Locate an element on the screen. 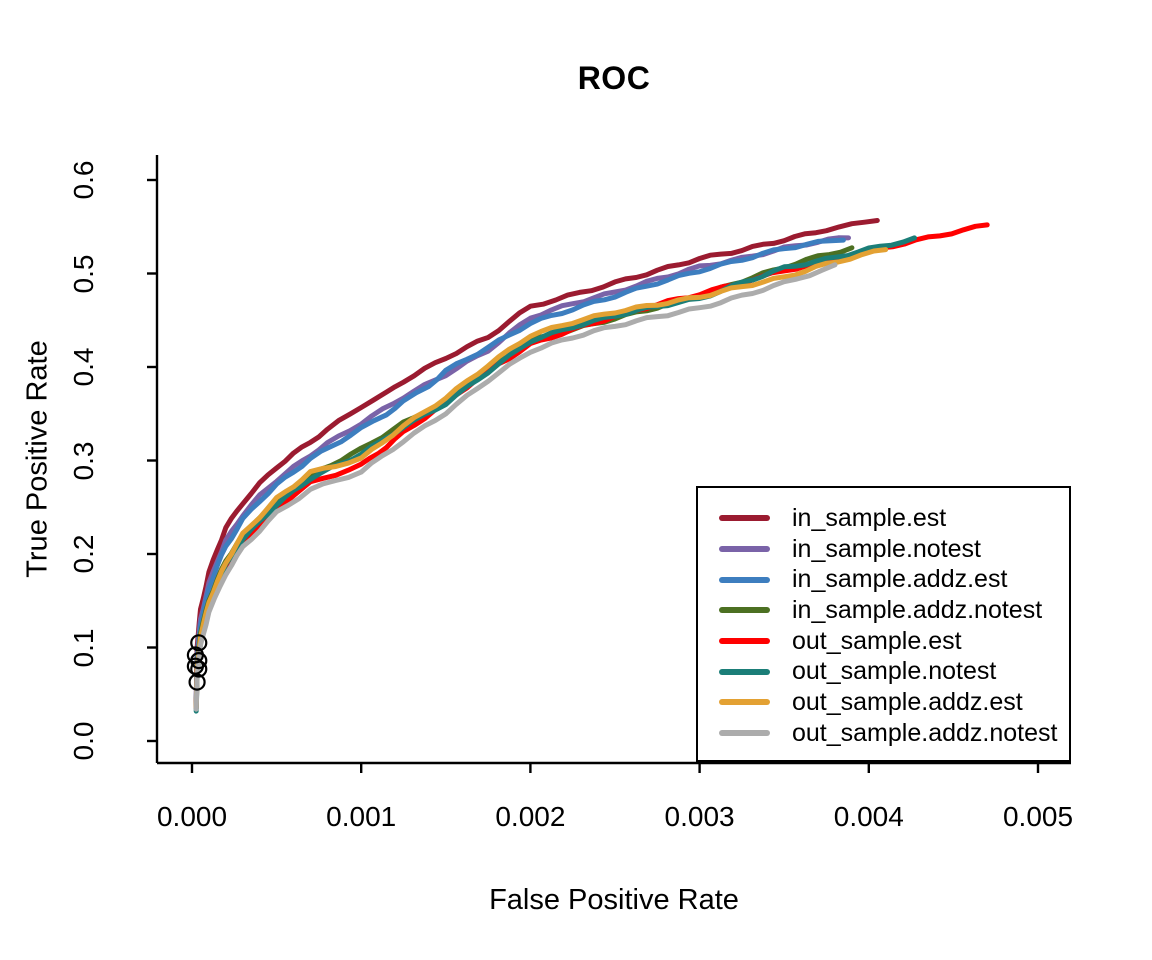  legend-item: out_sample.est is located at coordinates (894, 641).